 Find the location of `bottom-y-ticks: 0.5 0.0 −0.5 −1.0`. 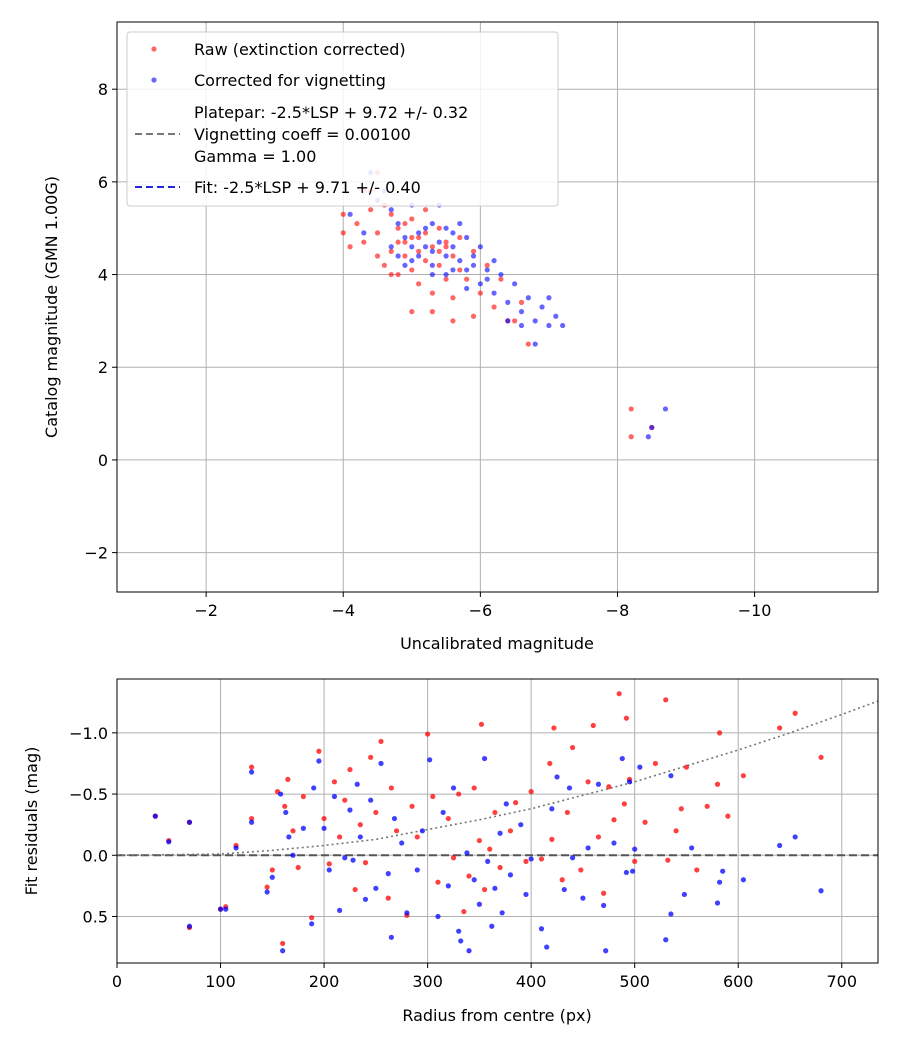

bottom-y-ticks: 0.5 0.0 −0.5 −1.0 is located at coordinates (93, 825).